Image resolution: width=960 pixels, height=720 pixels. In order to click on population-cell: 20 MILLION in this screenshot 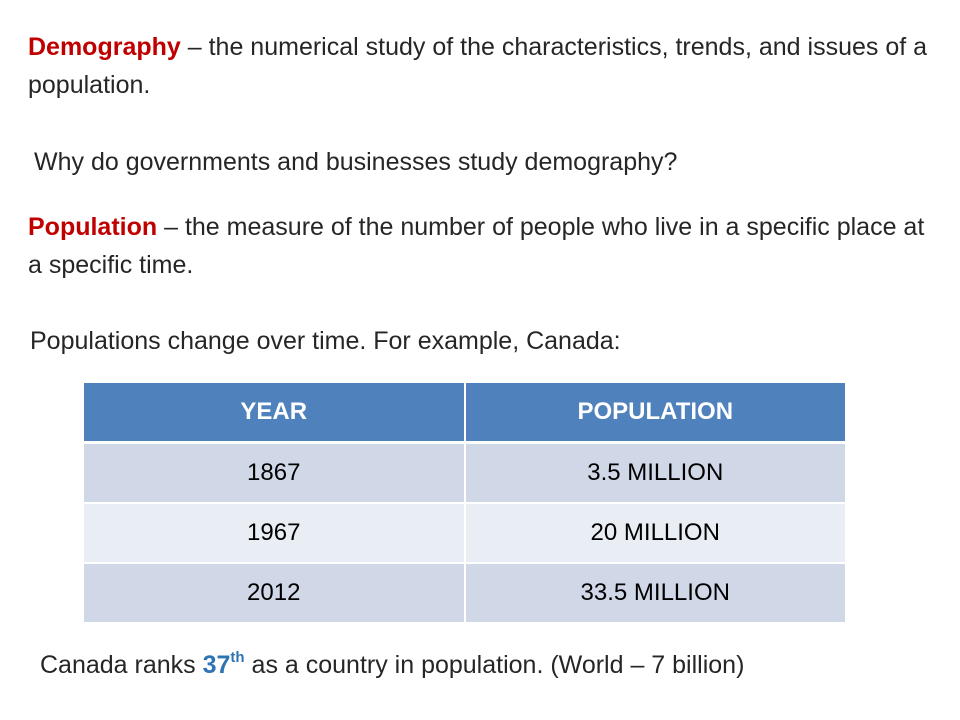, I will do `click(654, 533)`.